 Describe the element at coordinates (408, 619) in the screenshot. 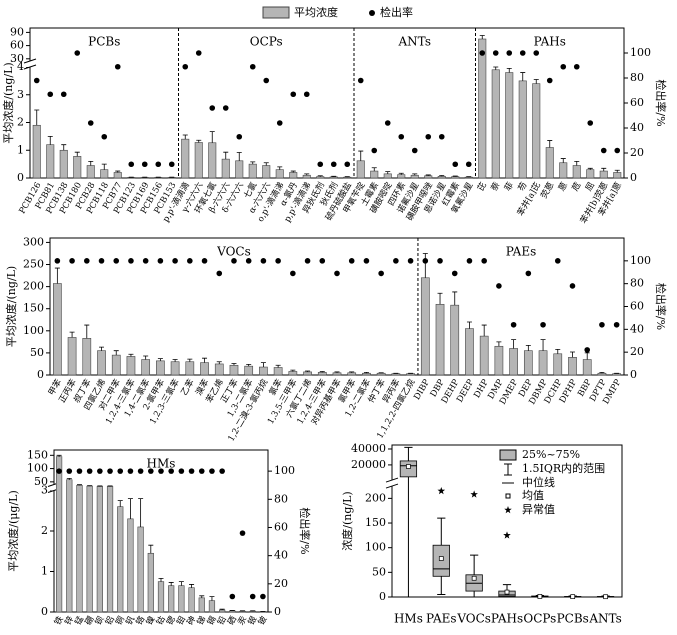

I see `x-tick-label: HMs` at that location.